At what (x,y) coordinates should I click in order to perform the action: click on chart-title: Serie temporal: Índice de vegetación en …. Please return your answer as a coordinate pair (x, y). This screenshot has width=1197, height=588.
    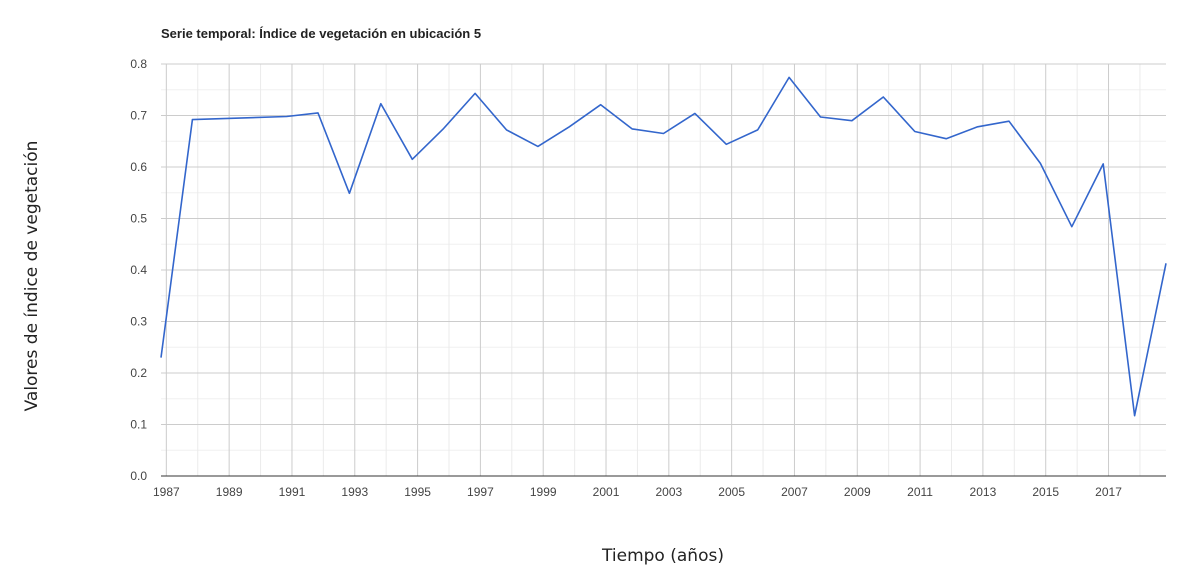
    Looking at the image, I should click on (321, 33).